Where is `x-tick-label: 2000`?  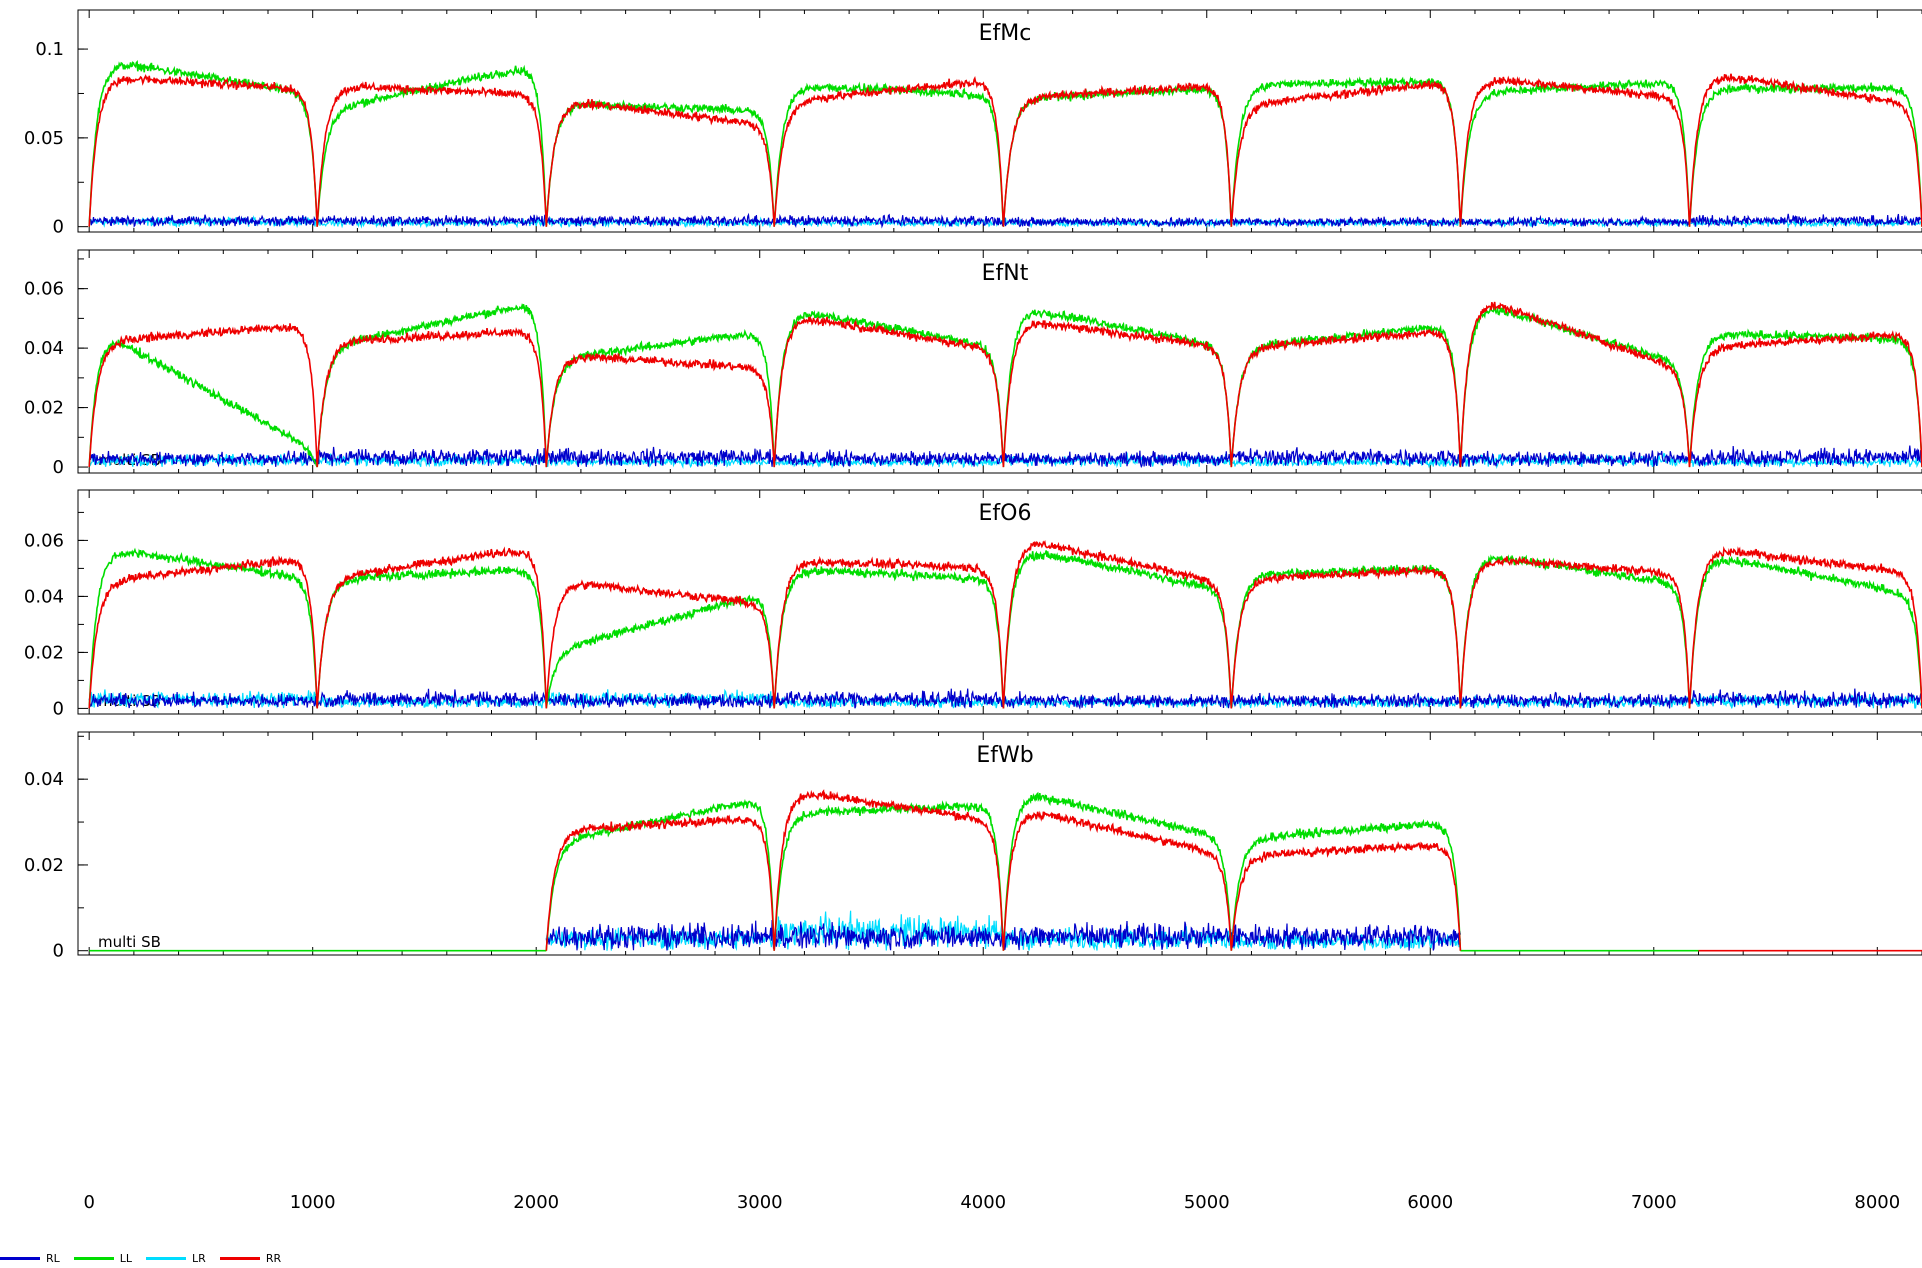 x-tick-label: 2000 is located at coordinates (536, 1202).